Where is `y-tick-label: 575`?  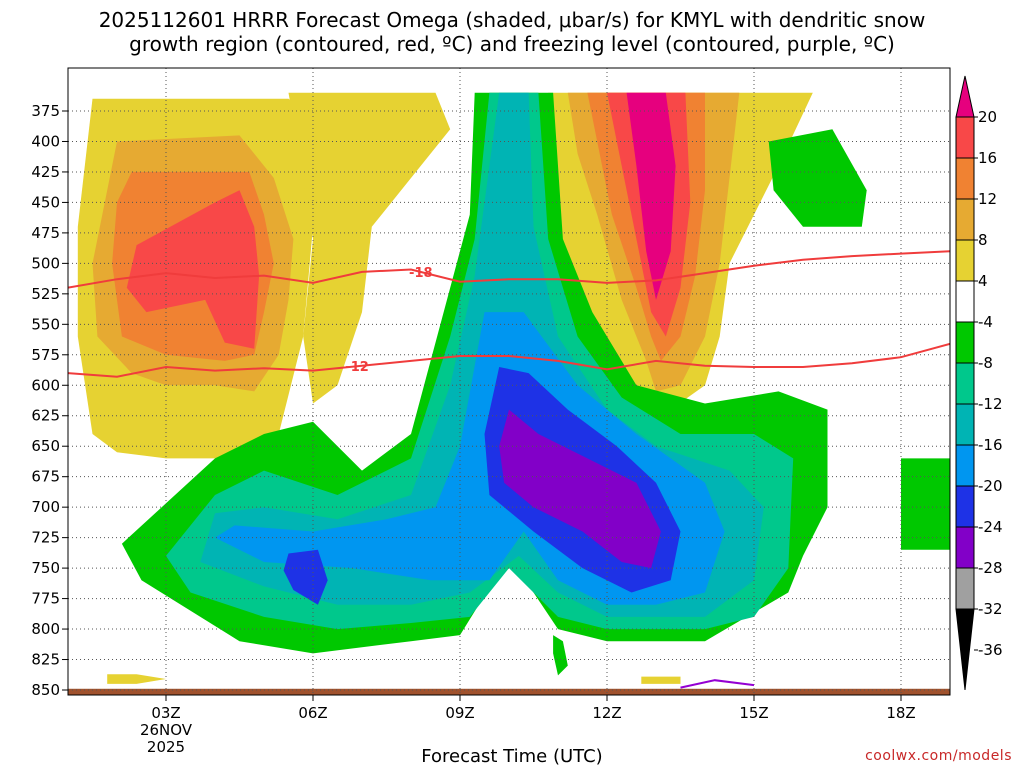
y-tick-label: 575 is located at coordinates (45, 355).